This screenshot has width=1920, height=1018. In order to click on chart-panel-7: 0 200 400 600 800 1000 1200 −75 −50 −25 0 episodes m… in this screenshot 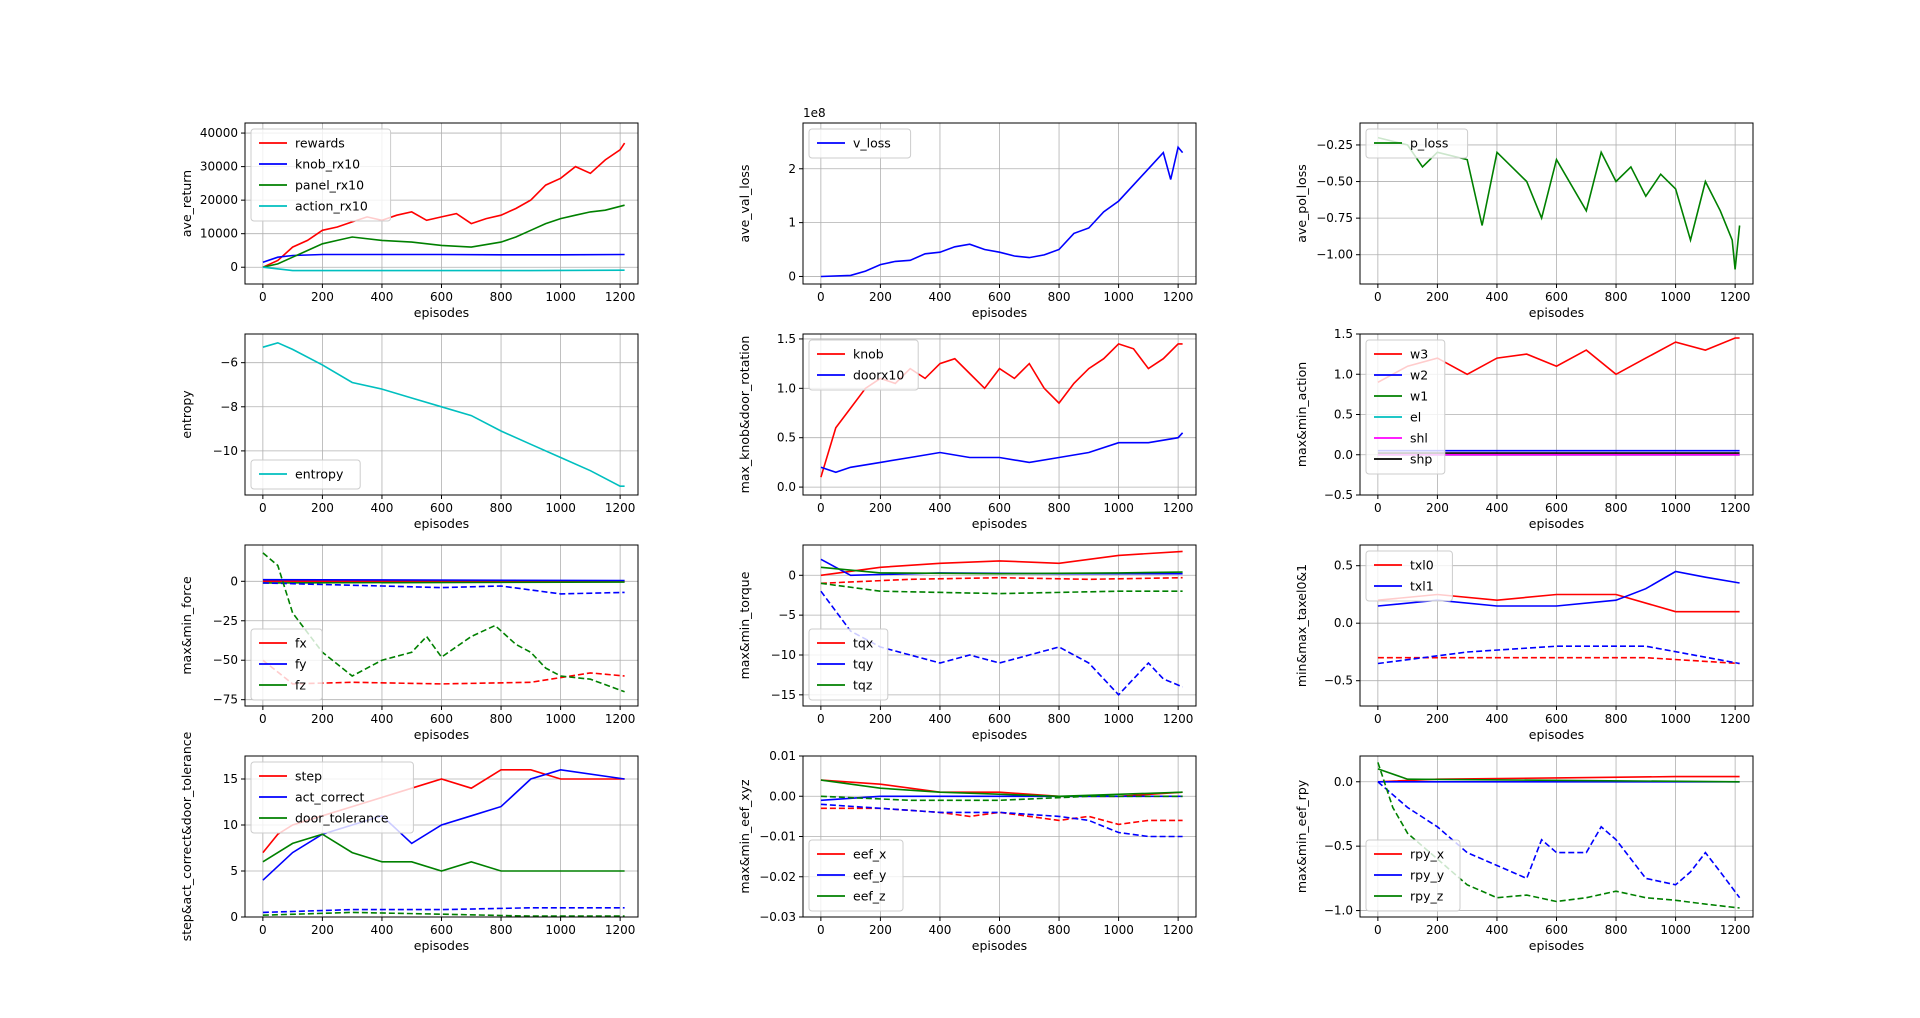, I will do `click(409, 643)`.